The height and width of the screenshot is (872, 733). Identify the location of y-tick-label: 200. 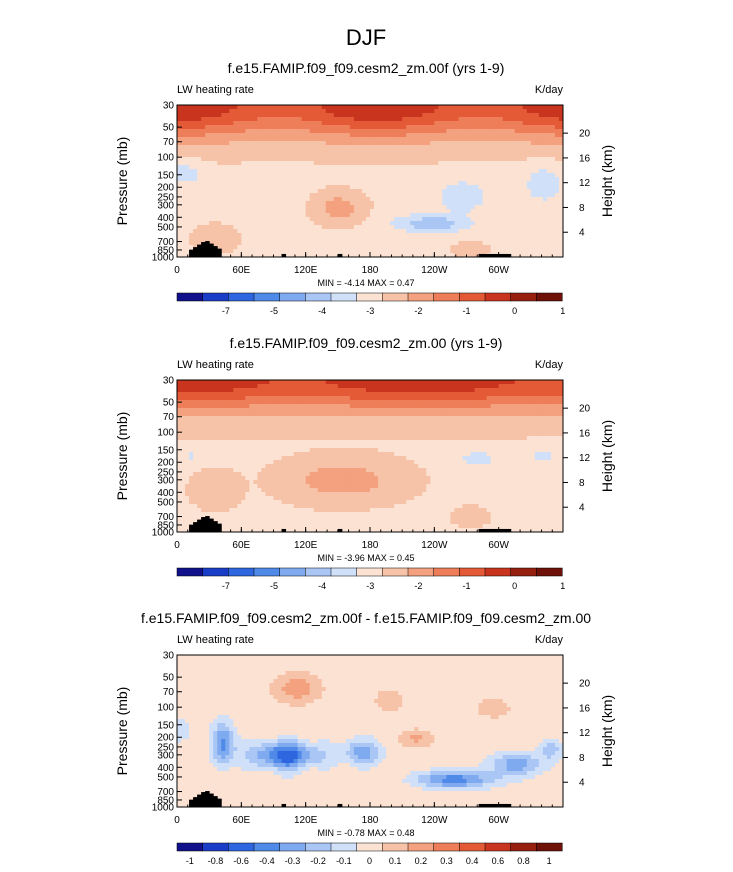
(165, 188).